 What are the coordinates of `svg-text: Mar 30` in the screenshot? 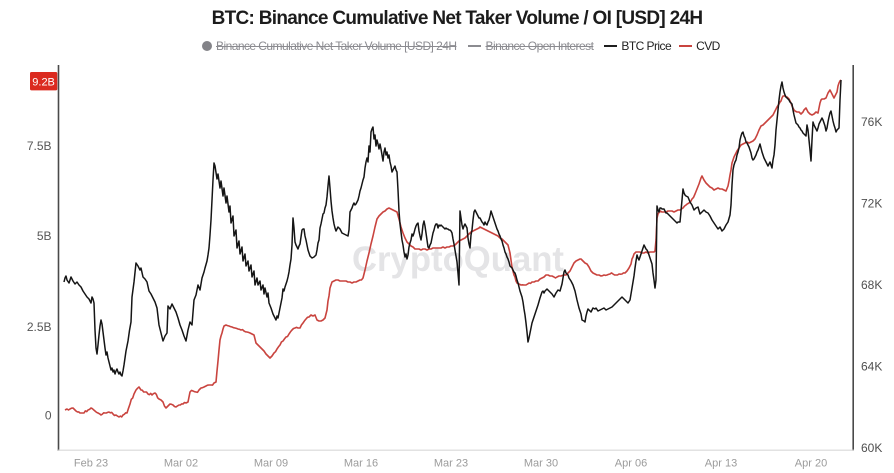 It's located at (541, 464).